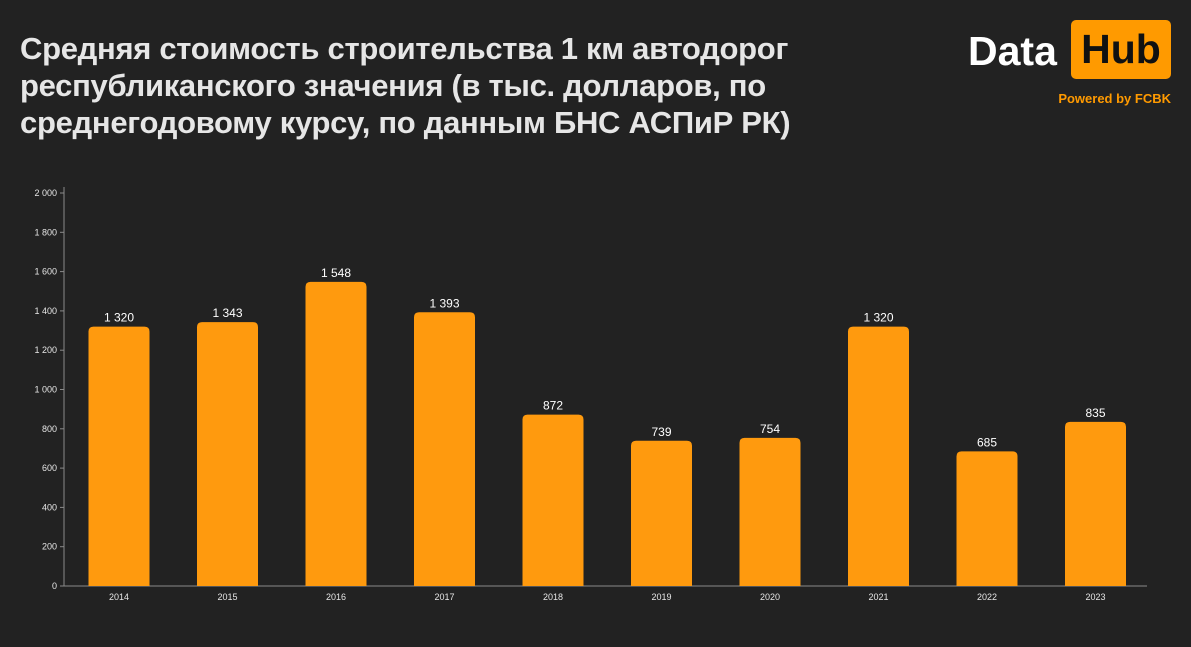 The width and height of the screenshot is (1191, 647). I want to click on logo-powered-by: Powered by FCBK, so click(1114, 98).